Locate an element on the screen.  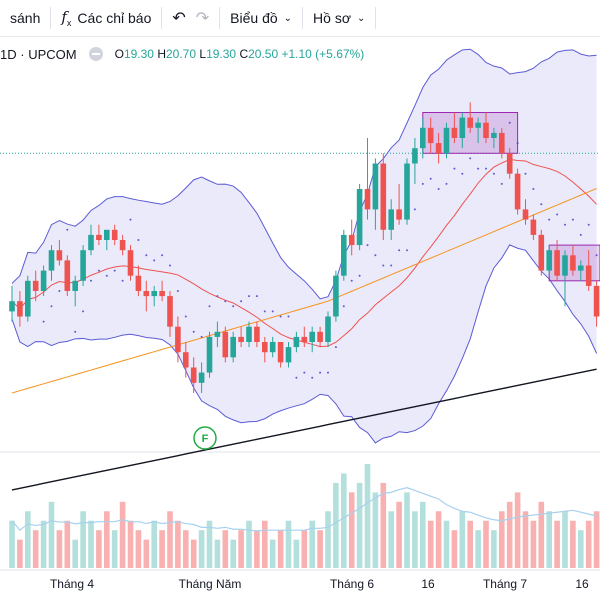
collapse-legend-icon is located at coordinates (95, 54).